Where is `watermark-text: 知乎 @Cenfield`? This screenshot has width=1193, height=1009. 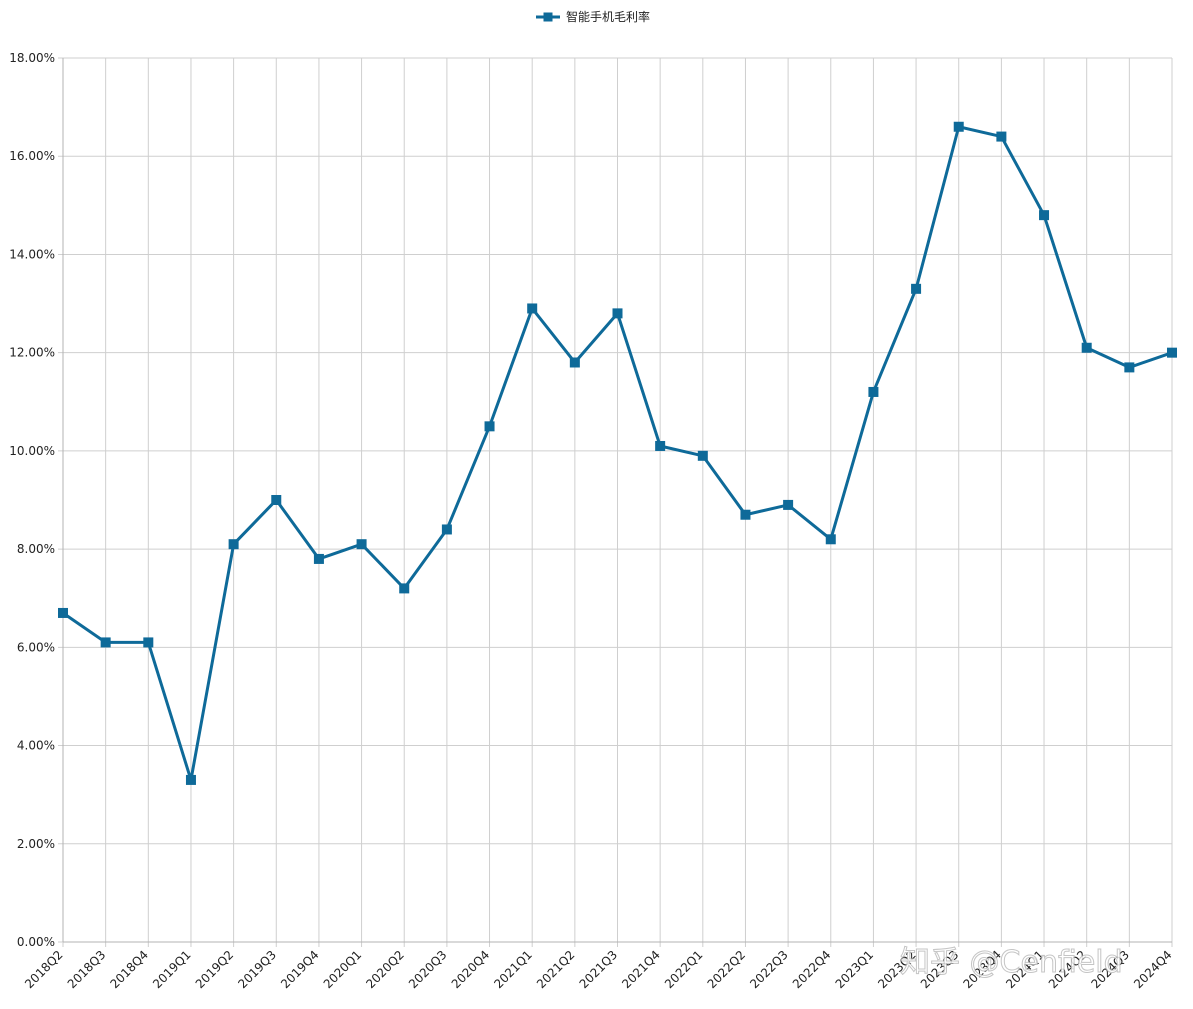
watermark-text: 知乎 @Cenfield is located at coordinates (1011, 962).